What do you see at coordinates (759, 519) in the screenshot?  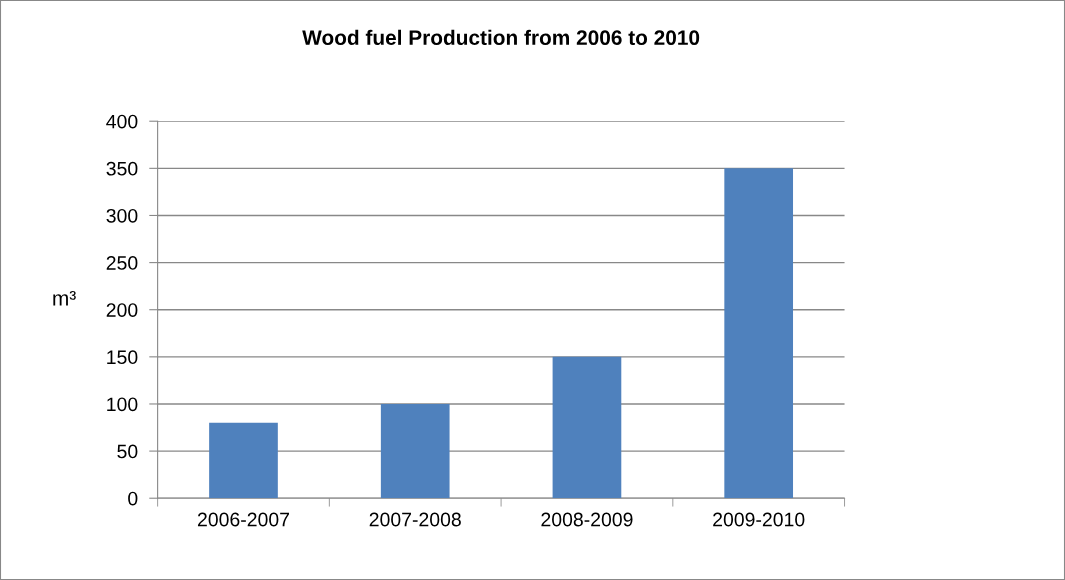 I see `x-tick-label: 2009-2010` at bounding box center [759, 519].